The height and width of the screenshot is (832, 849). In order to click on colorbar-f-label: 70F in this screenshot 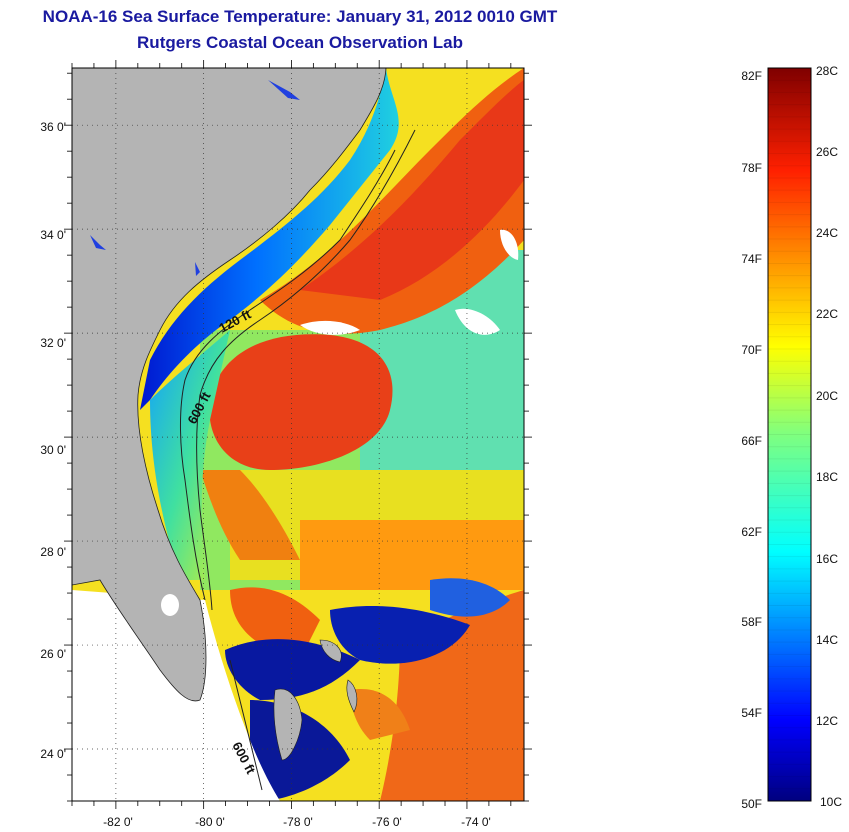, I will do `click(751, 350)`.